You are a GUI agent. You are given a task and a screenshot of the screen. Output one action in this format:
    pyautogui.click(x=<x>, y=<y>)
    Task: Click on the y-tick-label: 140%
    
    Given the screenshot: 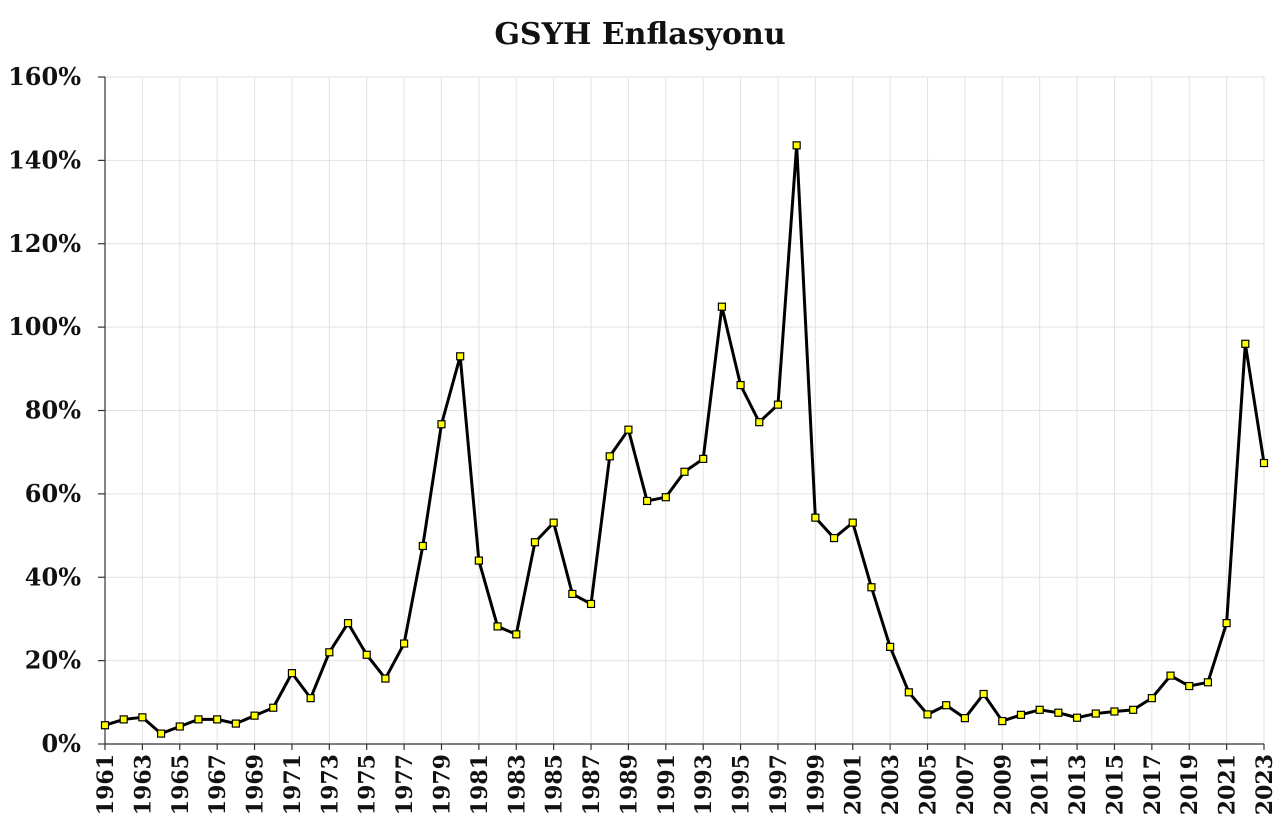 What is the action you would take?
    pyautogui.click(x=44, y=159)
    